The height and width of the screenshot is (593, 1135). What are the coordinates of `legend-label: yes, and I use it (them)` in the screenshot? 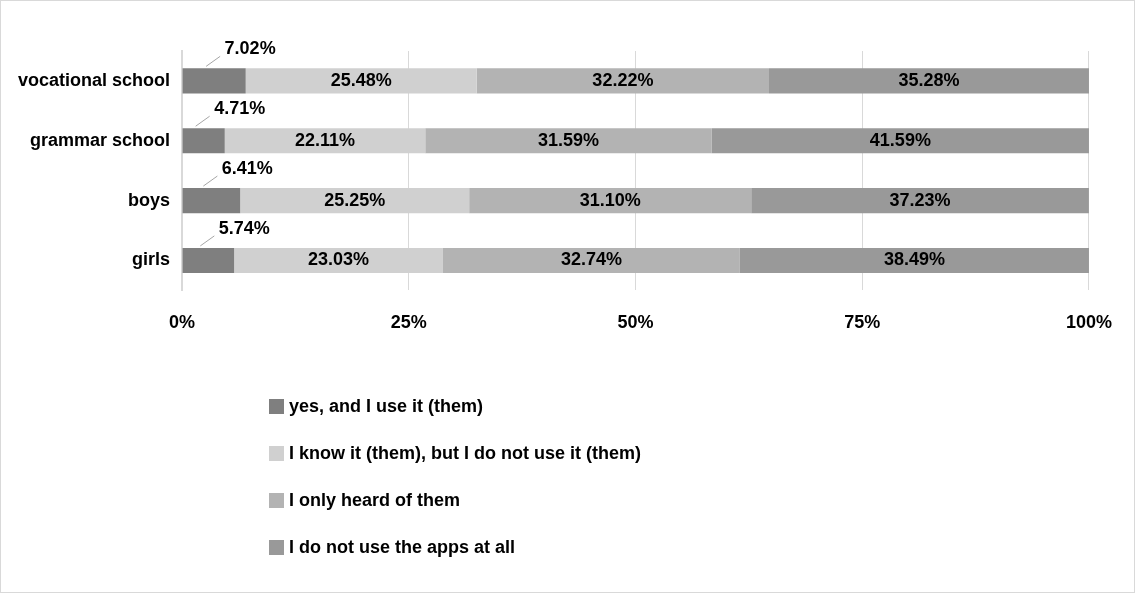 It's located at (386, 406).